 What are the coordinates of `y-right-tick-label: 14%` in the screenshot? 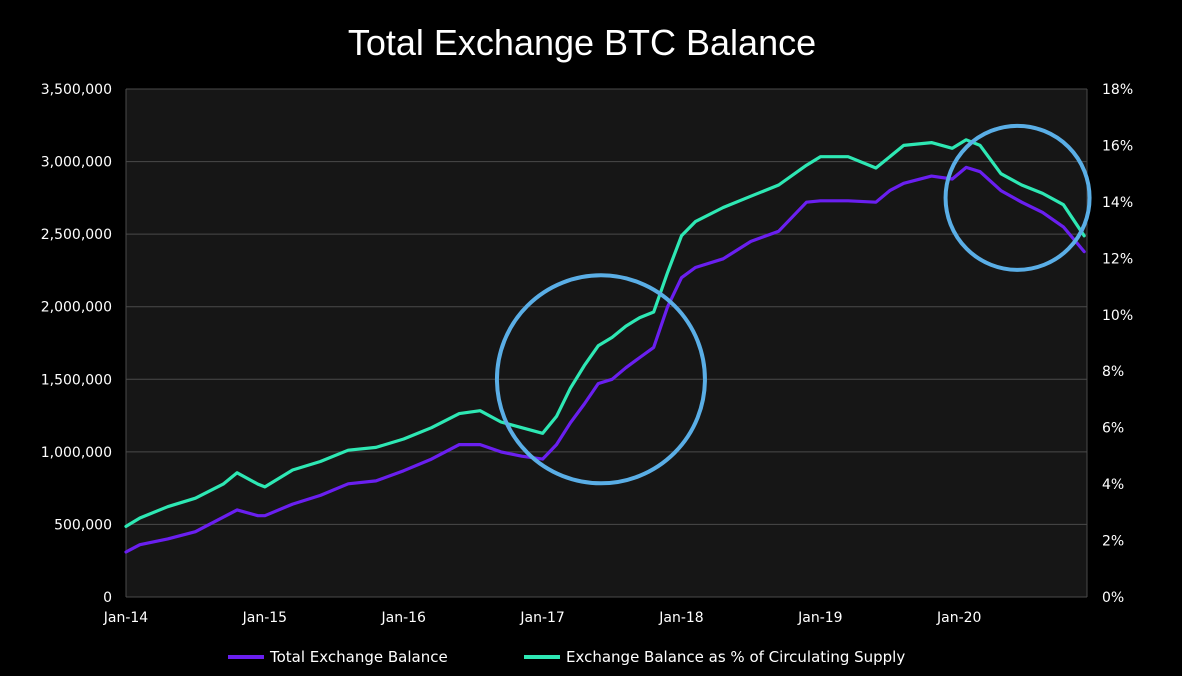 It's located at (1117, 203).